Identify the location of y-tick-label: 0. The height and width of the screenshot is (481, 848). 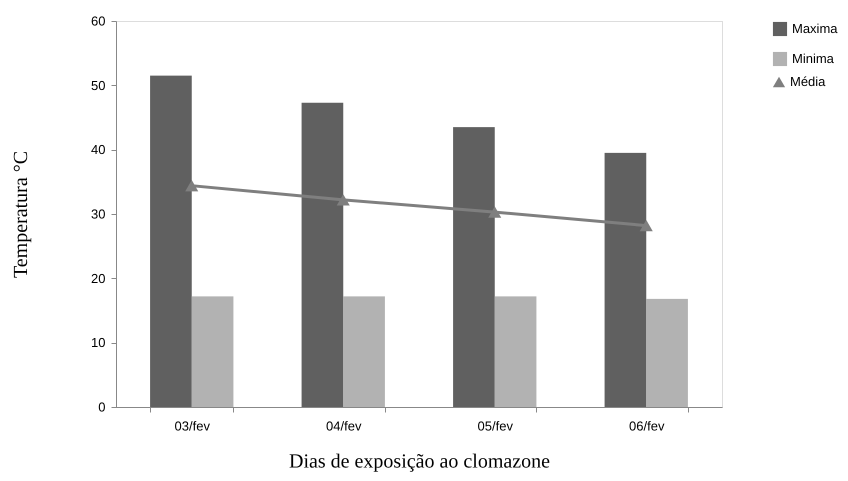
(102, 407).